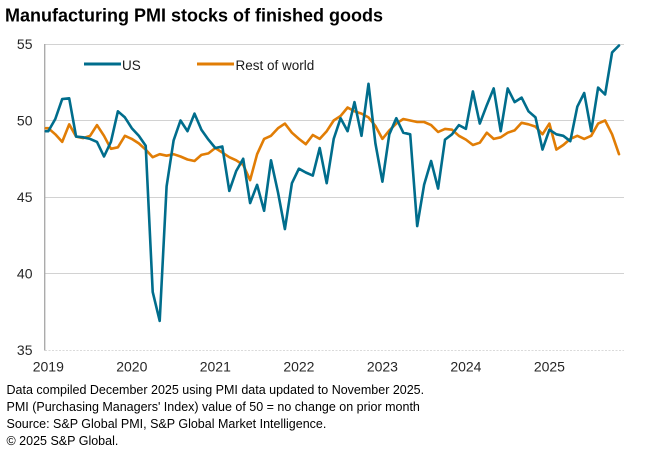 Image resolution: width=646 pixels, height=460 pixels. I want to click on svg-text: 2024, so click(465, 366).